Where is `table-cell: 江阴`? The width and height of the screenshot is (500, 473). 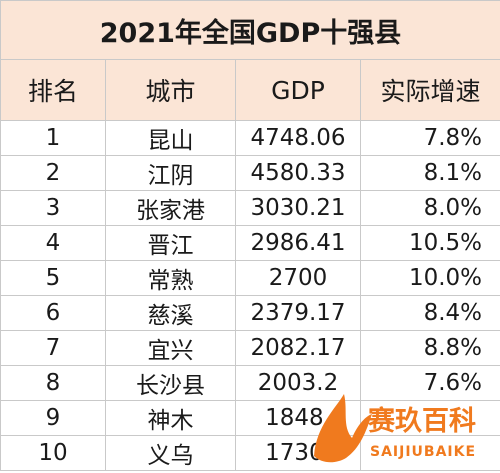 table-cell: 江阴 is located at coordinates (170, 173).